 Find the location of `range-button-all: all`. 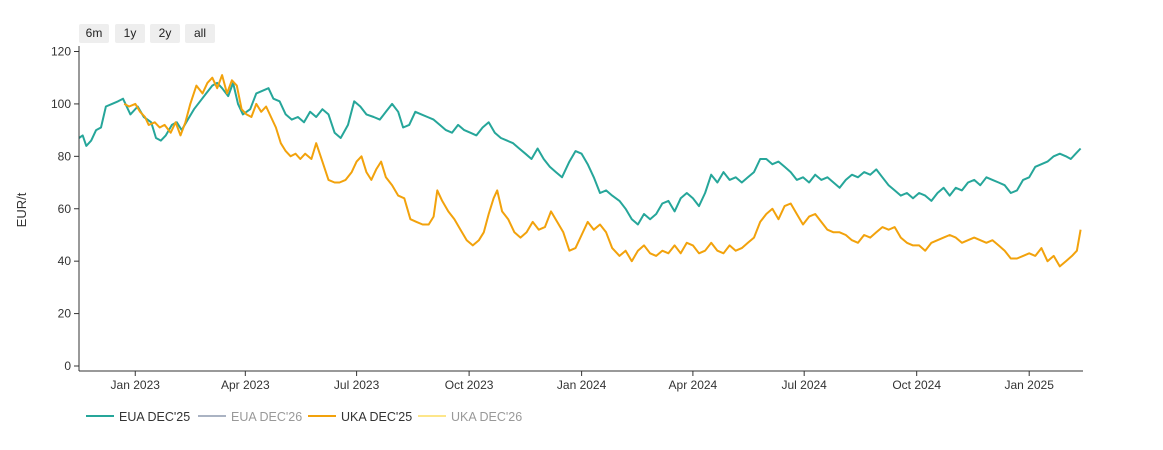

range-button-all: all is located at coordinates (200, 33).